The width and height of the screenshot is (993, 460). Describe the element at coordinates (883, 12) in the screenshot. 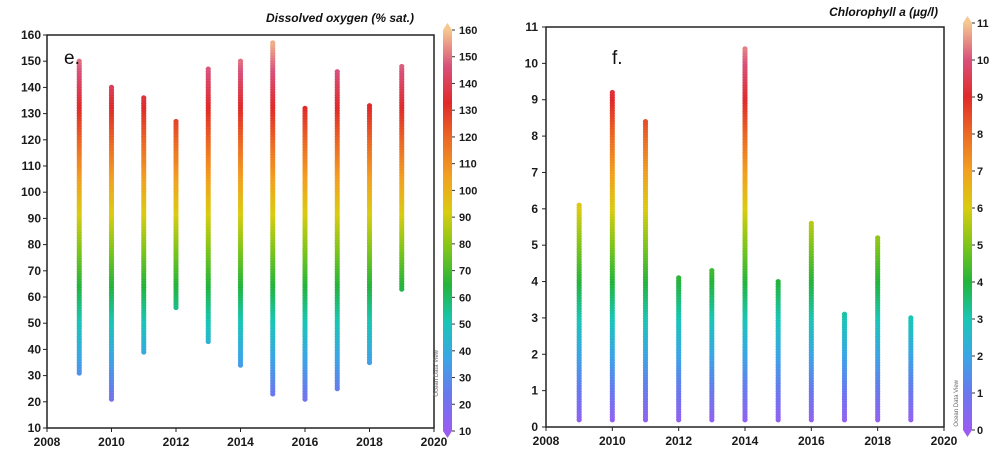

I see `colorbar-title: Chlorophyll a (µg/l)` at that location.